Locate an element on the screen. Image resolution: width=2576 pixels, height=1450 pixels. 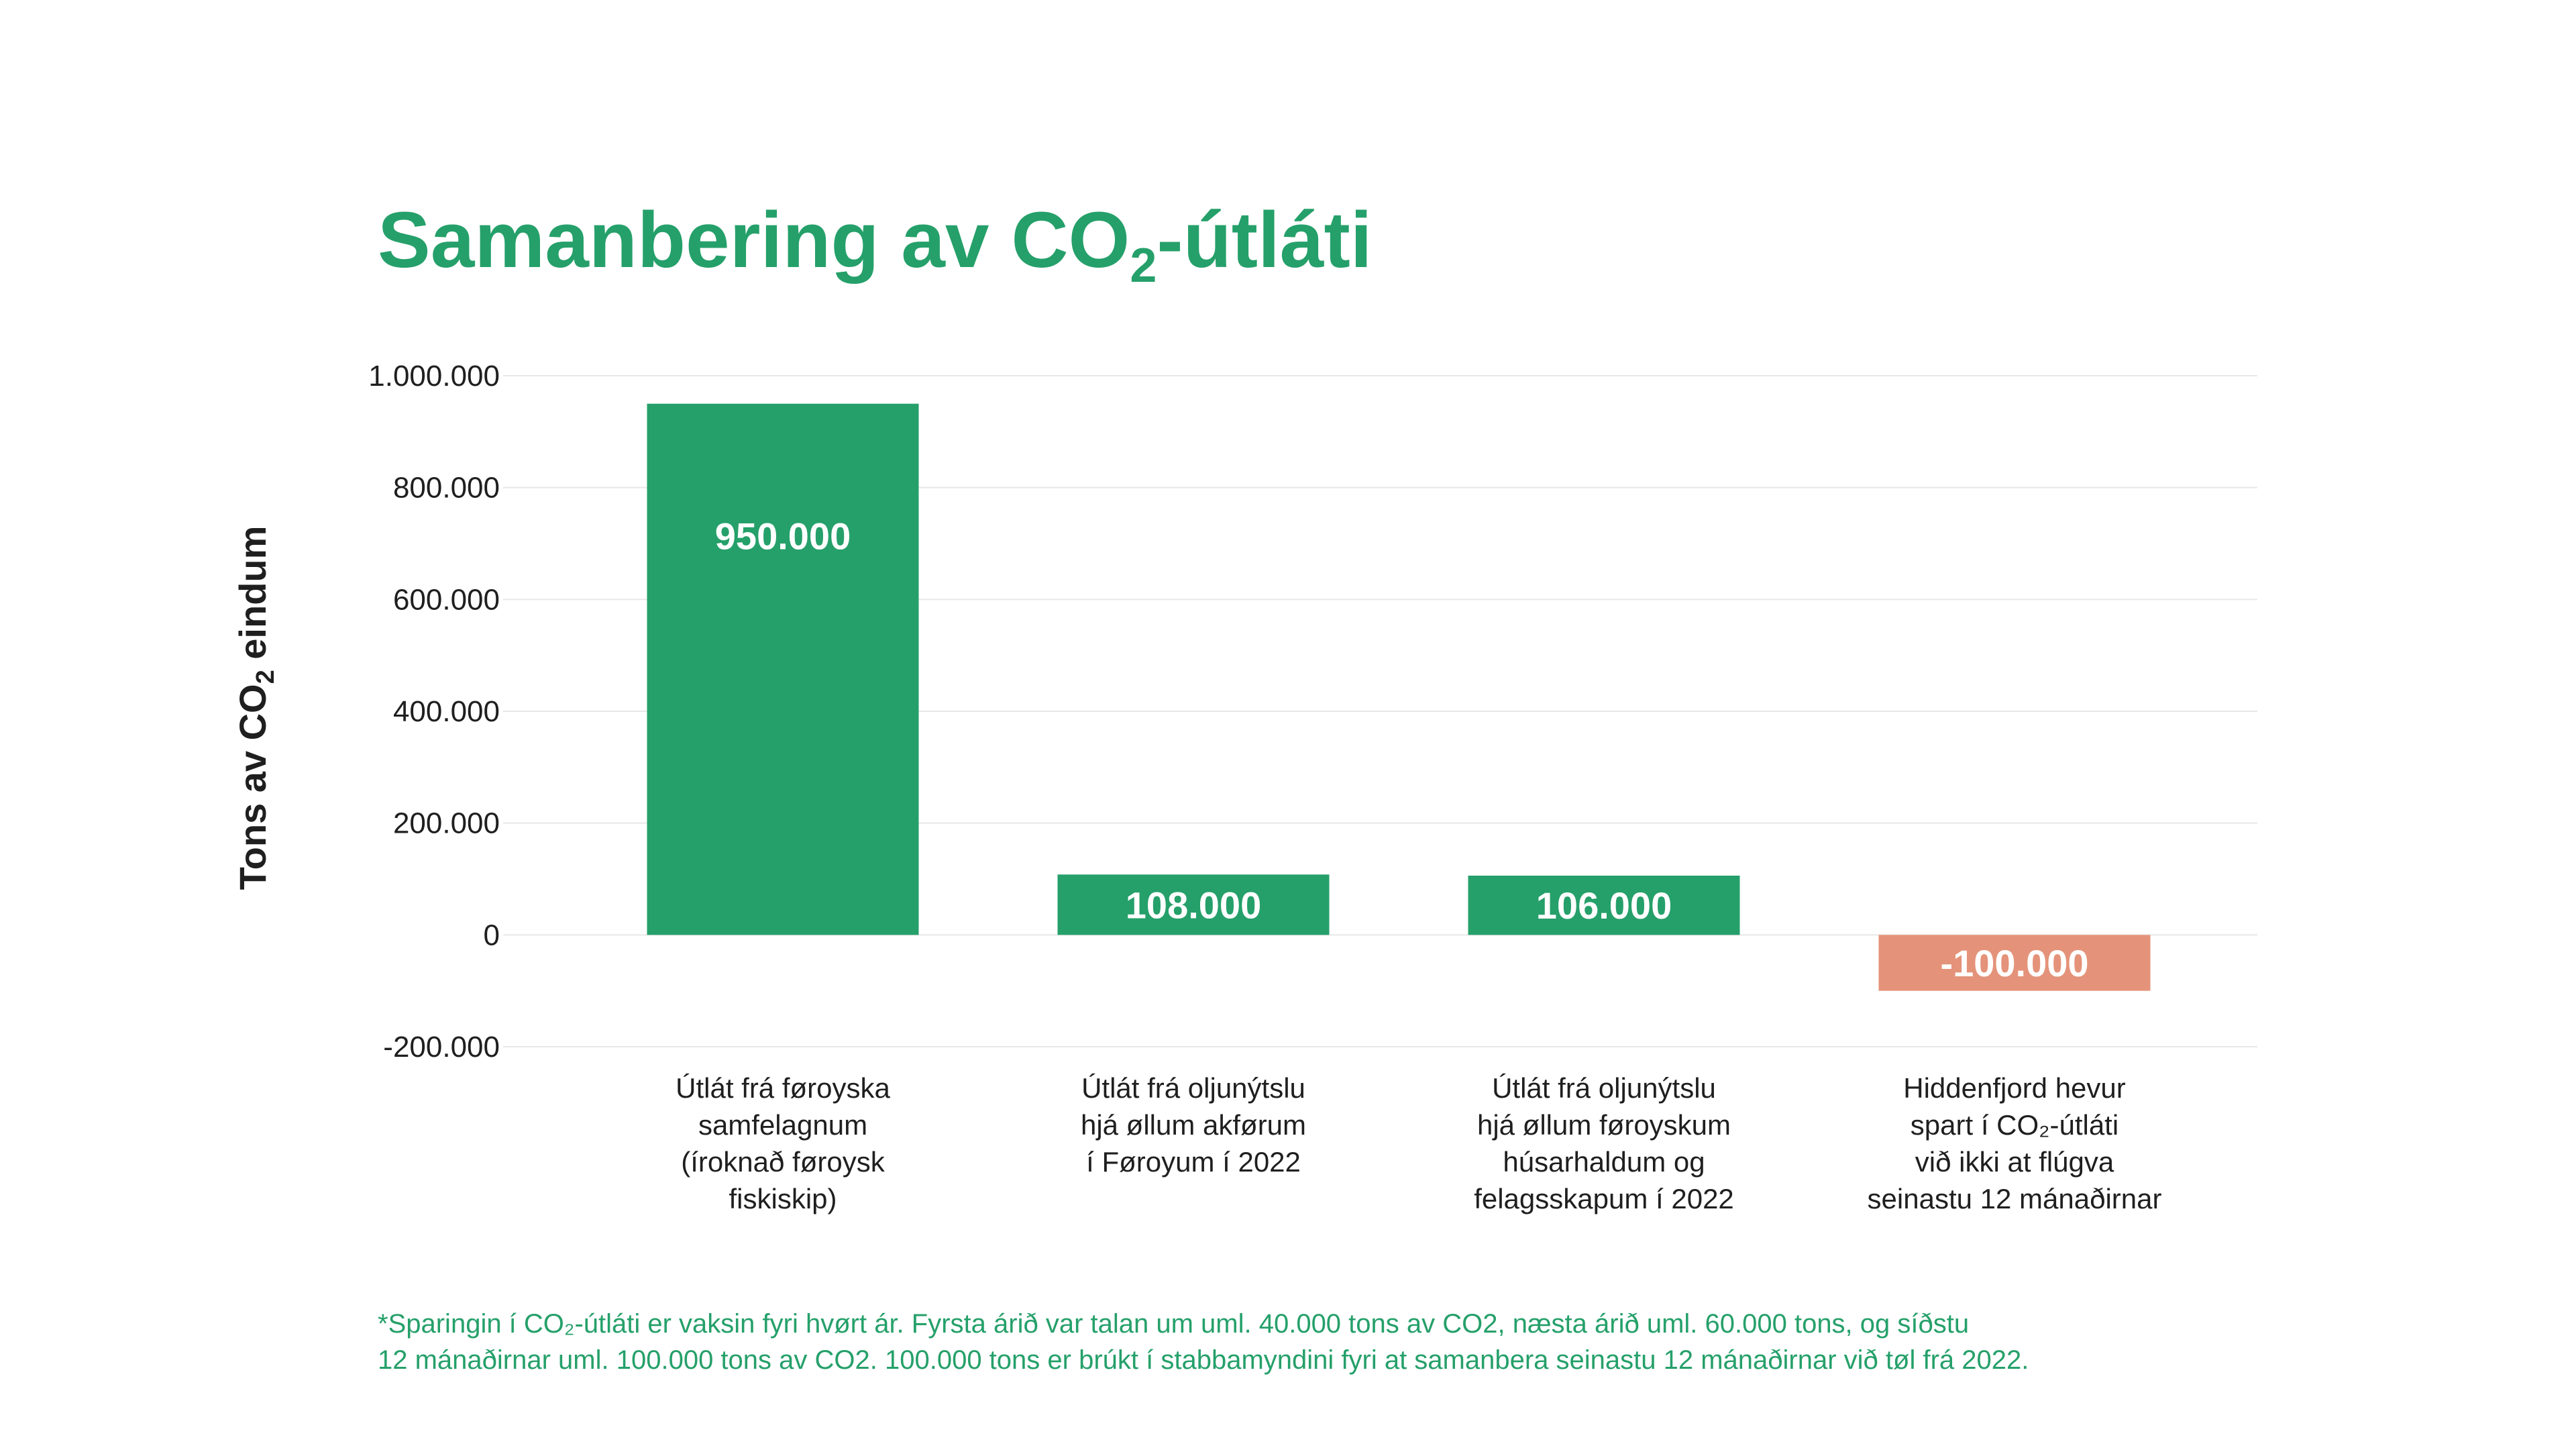
category-label-line: (íroknað føroysk is located at coordinates (783, 1162).